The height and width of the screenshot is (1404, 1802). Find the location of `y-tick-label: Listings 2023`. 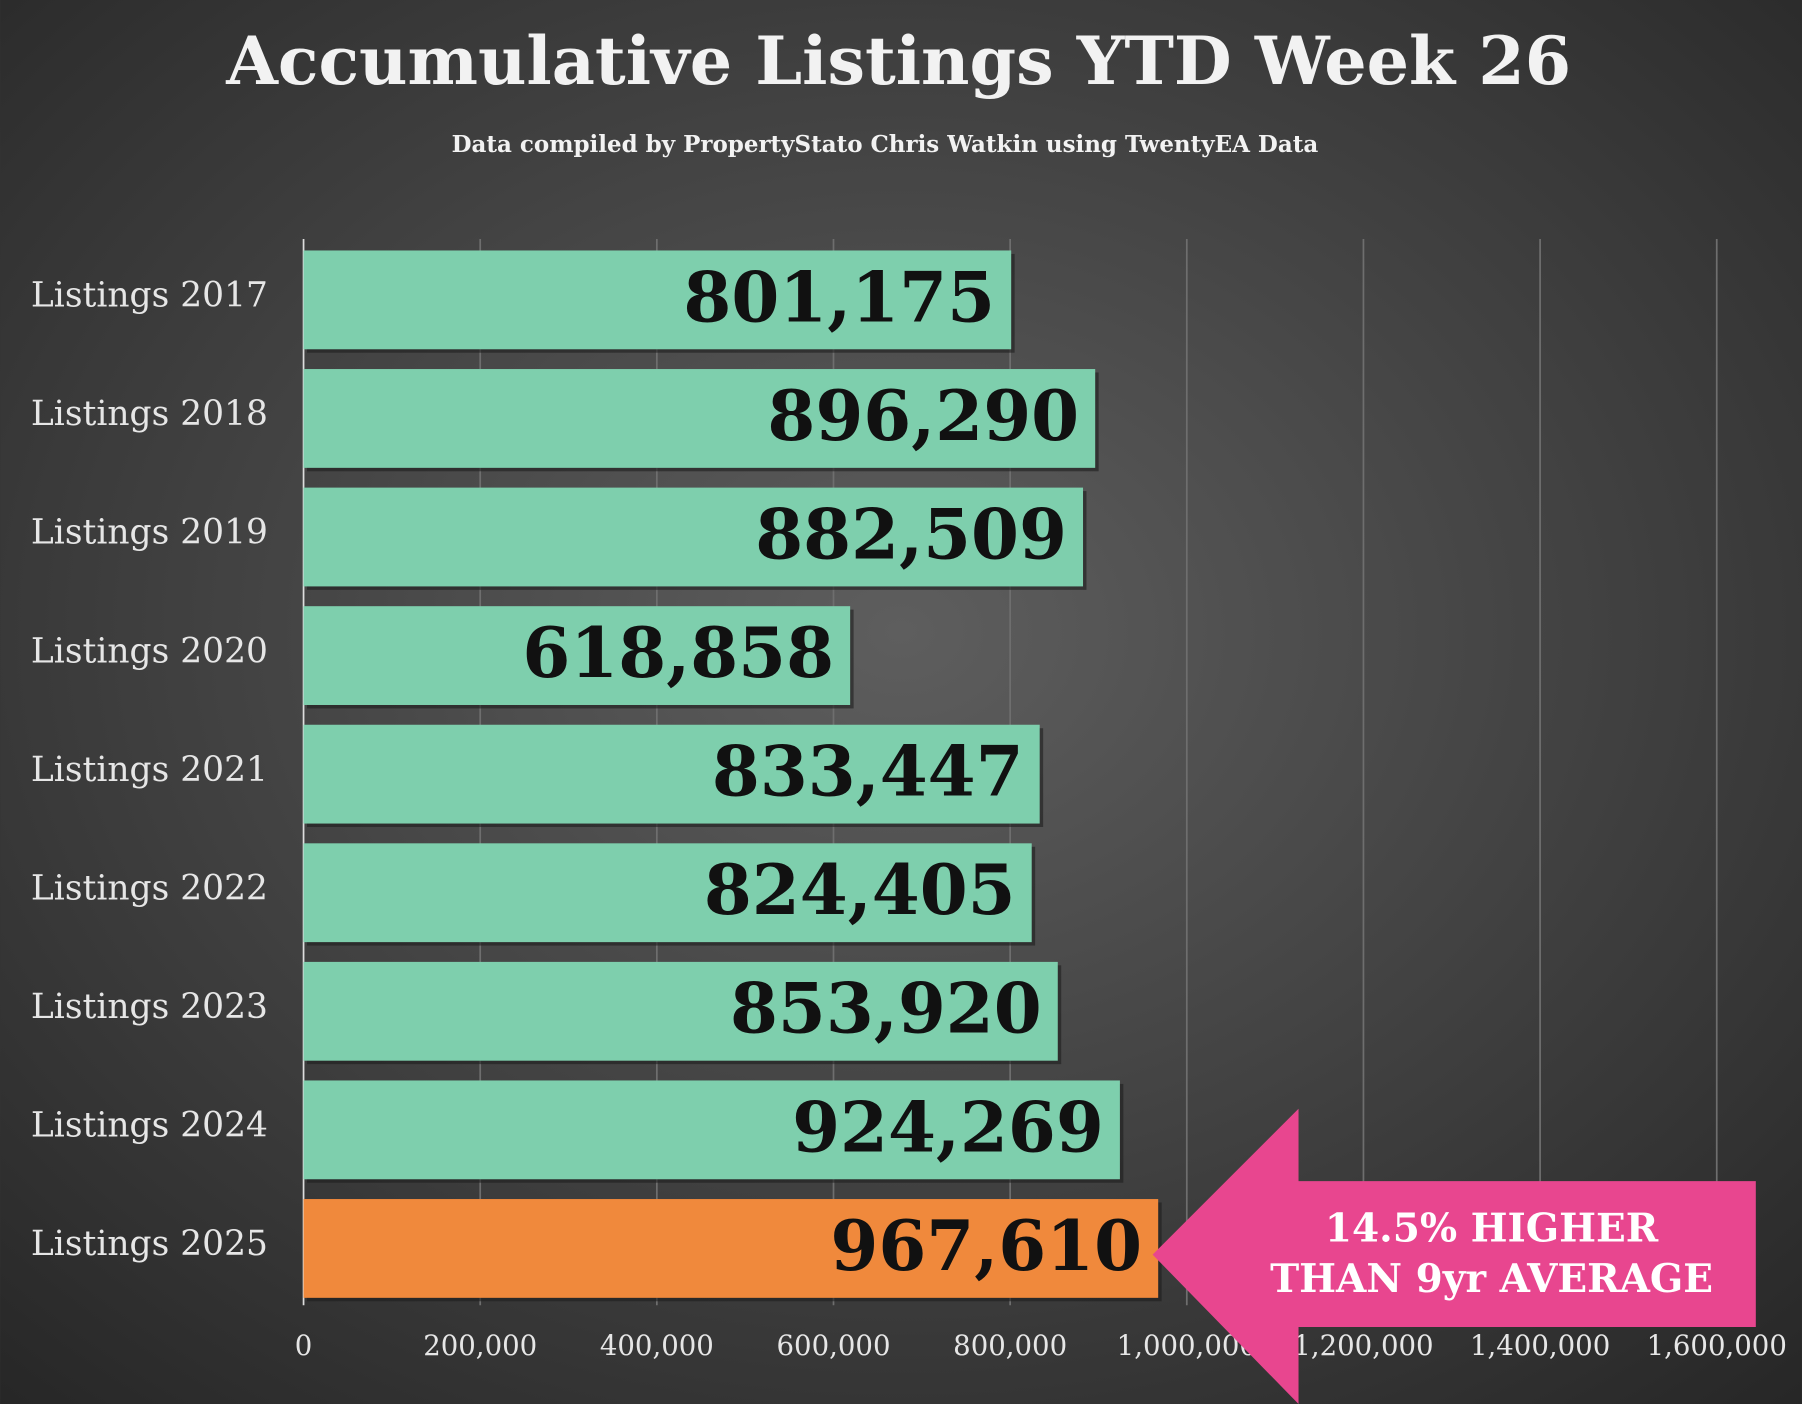

y-tick-label: Listings 2023 is located at coordinates (149, 1007).